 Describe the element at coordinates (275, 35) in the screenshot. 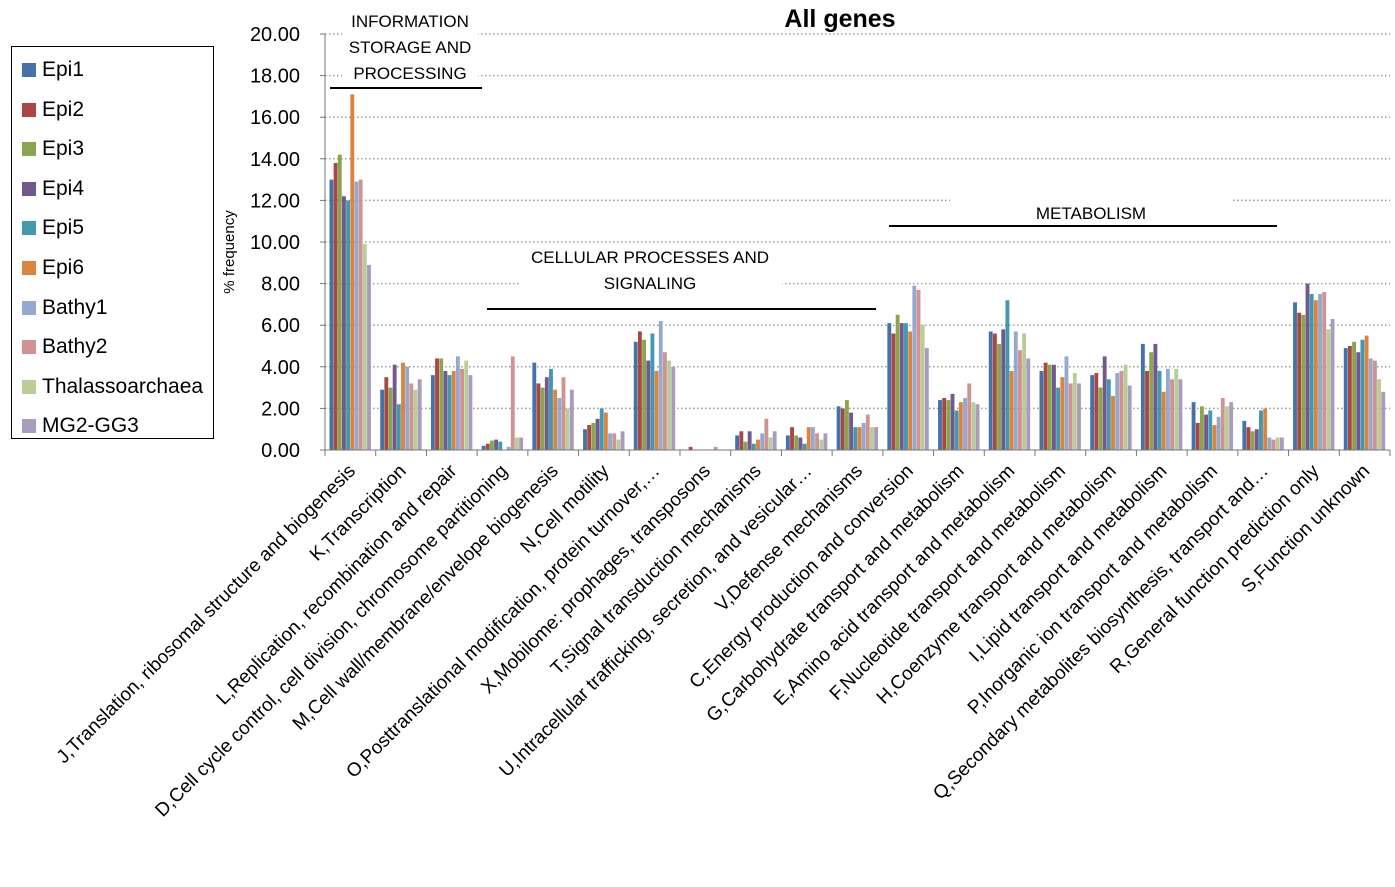

I see `y-tick-label: 20.00` at that location.